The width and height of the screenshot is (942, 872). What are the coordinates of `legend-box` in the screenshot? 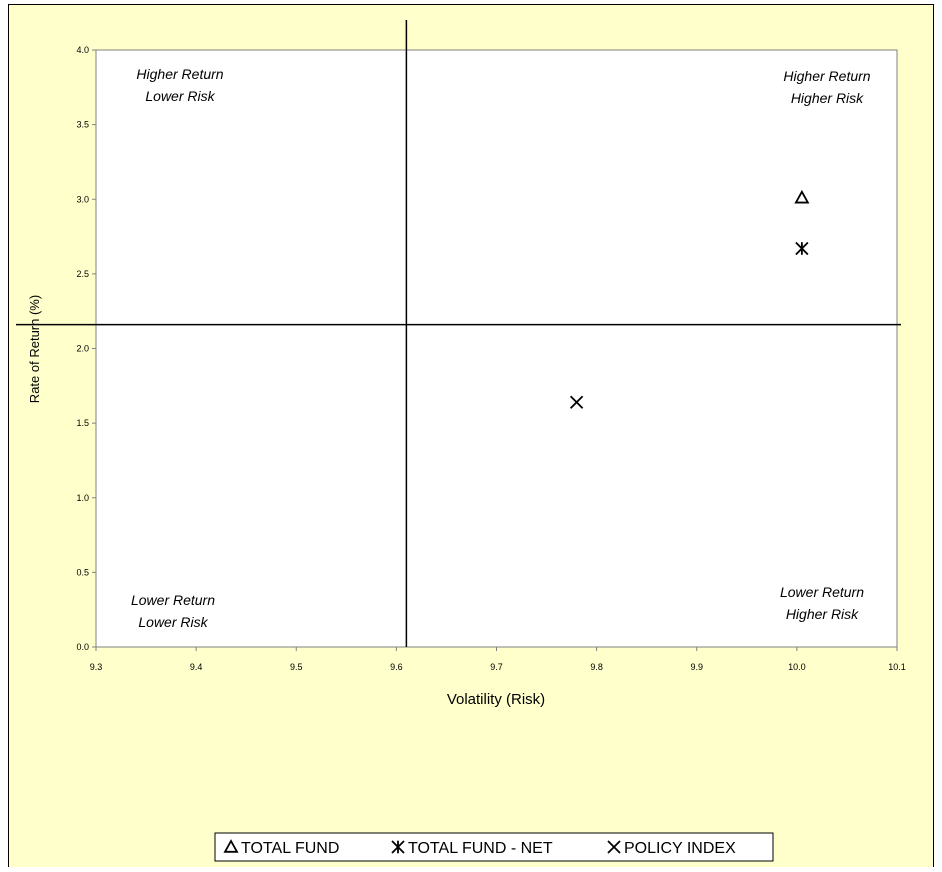 It's located at (494, 847).